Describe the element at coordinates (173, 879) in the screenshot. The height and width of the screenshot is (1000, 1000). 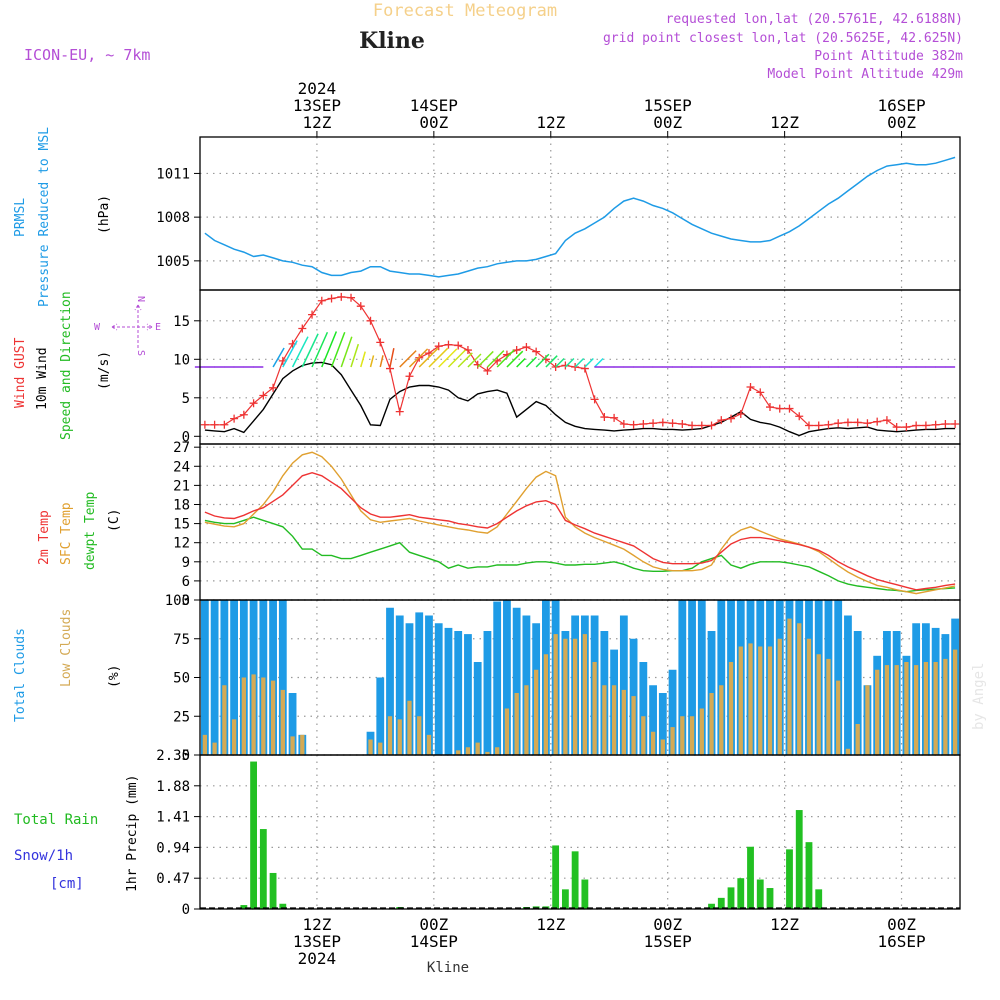
I see `y-tick-label: 0.47` at that location.